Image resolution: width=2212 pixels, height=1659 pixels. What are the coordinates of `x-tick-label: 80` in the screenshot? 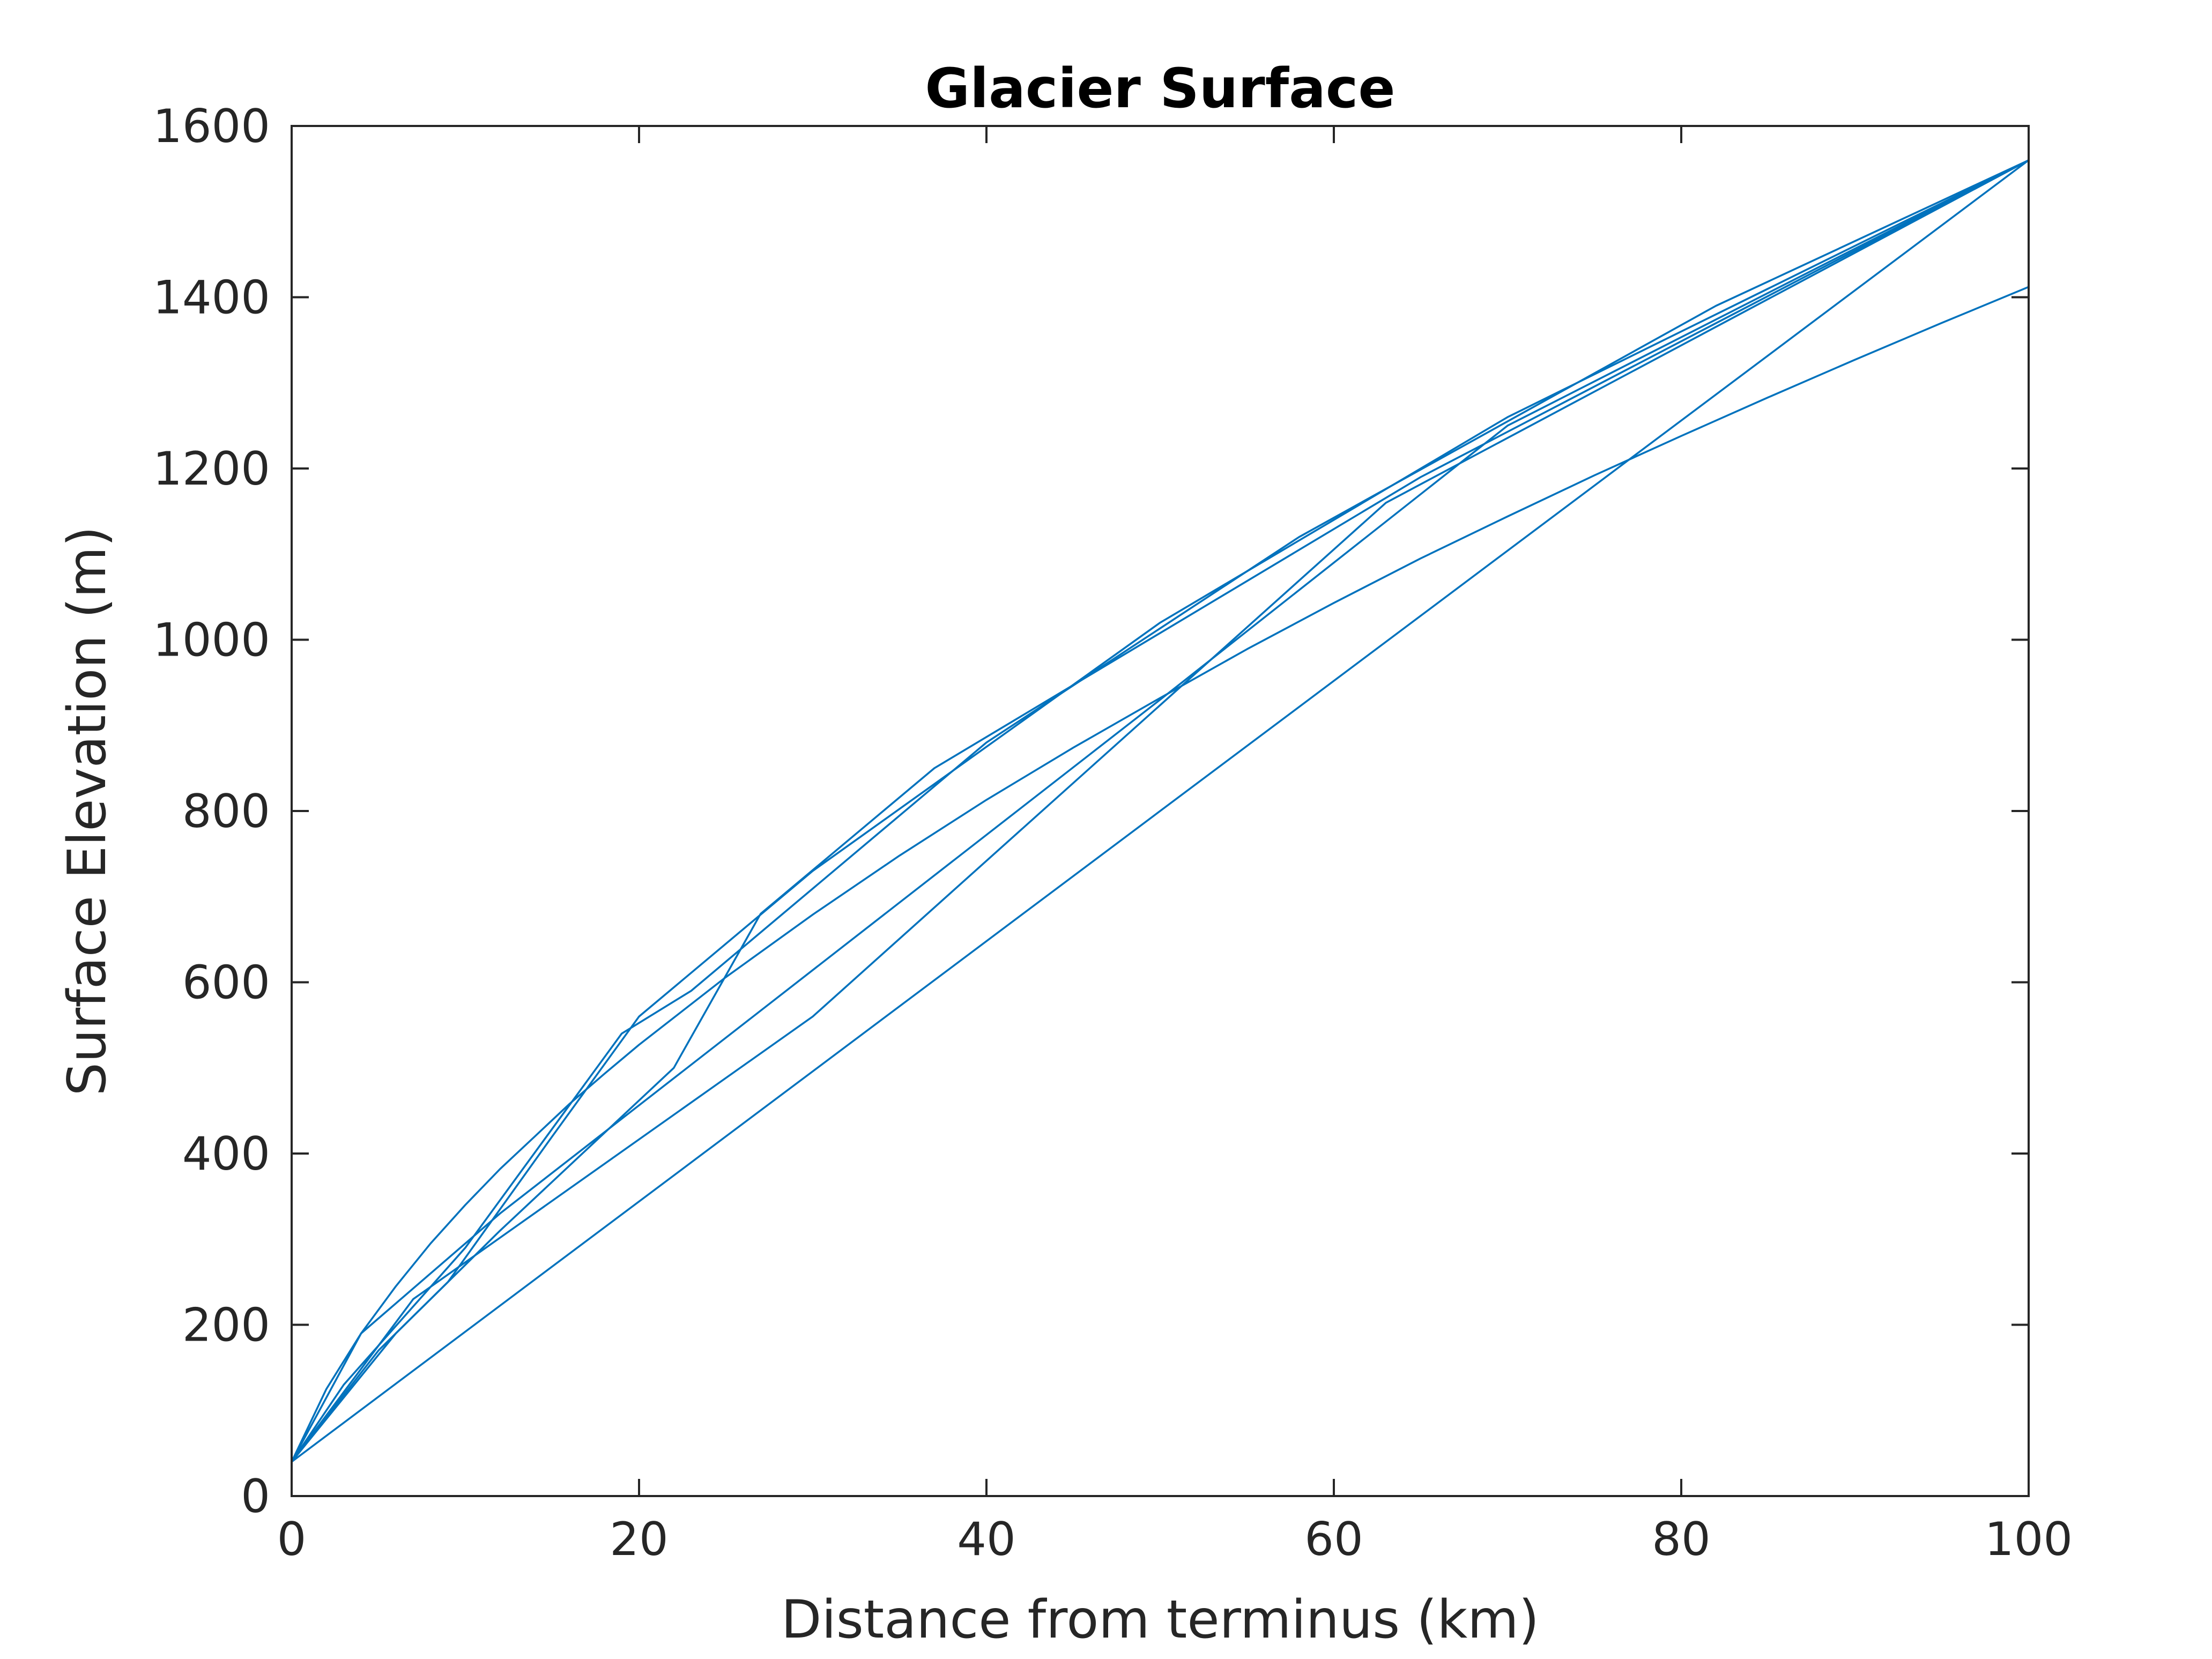 It's located at (1681, 1539).